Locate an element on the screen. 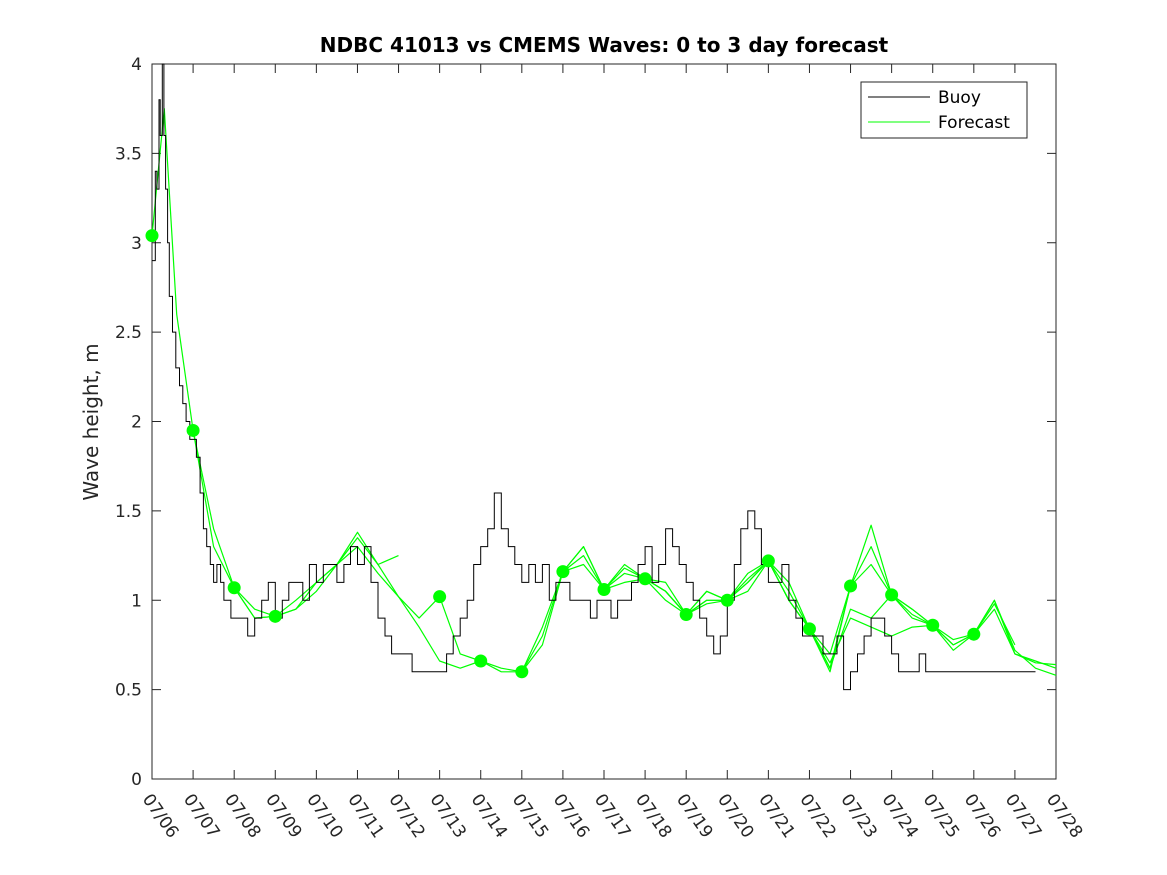 The width and height of the screenshot is (1167, 875). x-tick-label: 07/19 is located at coordinates (694, 816).